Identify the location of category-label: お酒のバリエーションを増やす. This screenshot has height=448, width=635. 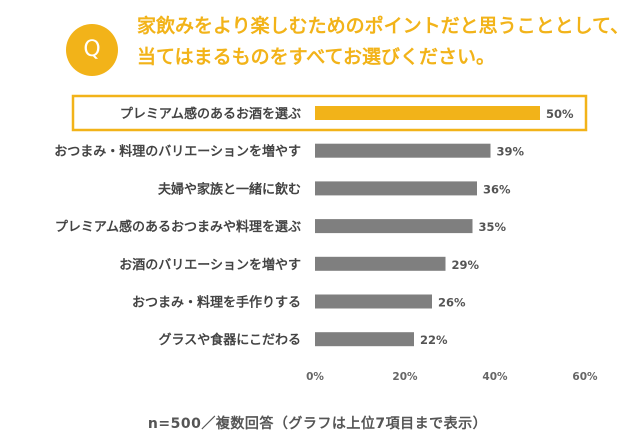
(210, 265).